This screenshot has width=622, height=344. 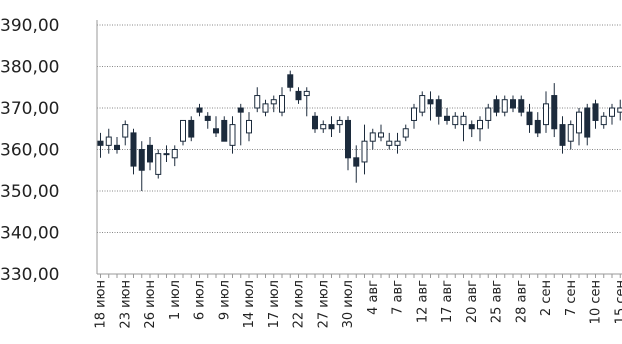 I want to click on x-tick-label: 22 июл, so click(x=299, y=304).